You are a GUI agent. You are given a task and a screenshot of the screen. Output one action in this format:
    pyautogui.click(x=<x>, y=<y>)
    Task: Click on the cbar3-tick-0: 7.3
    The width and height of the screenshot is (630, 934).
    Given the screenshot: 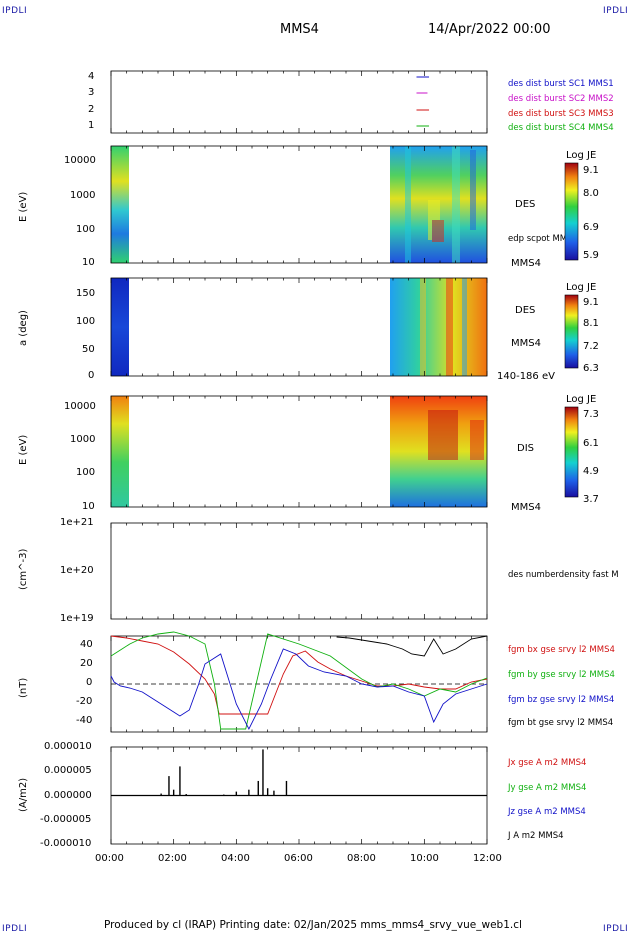 What is the action you would take?
    pyautogui.click(x=591, y=414)
    